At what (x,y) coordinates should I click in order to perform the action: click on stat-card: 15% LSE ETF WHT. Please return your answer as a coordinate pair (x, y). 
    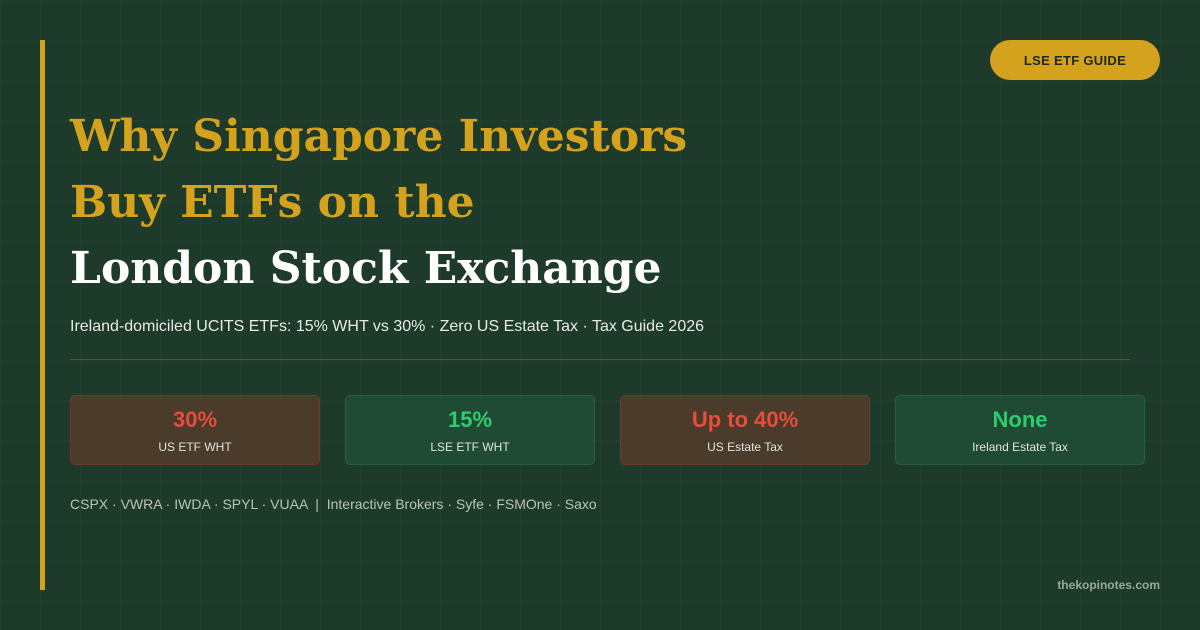
    Looking at the image, I should click on (470, 430).